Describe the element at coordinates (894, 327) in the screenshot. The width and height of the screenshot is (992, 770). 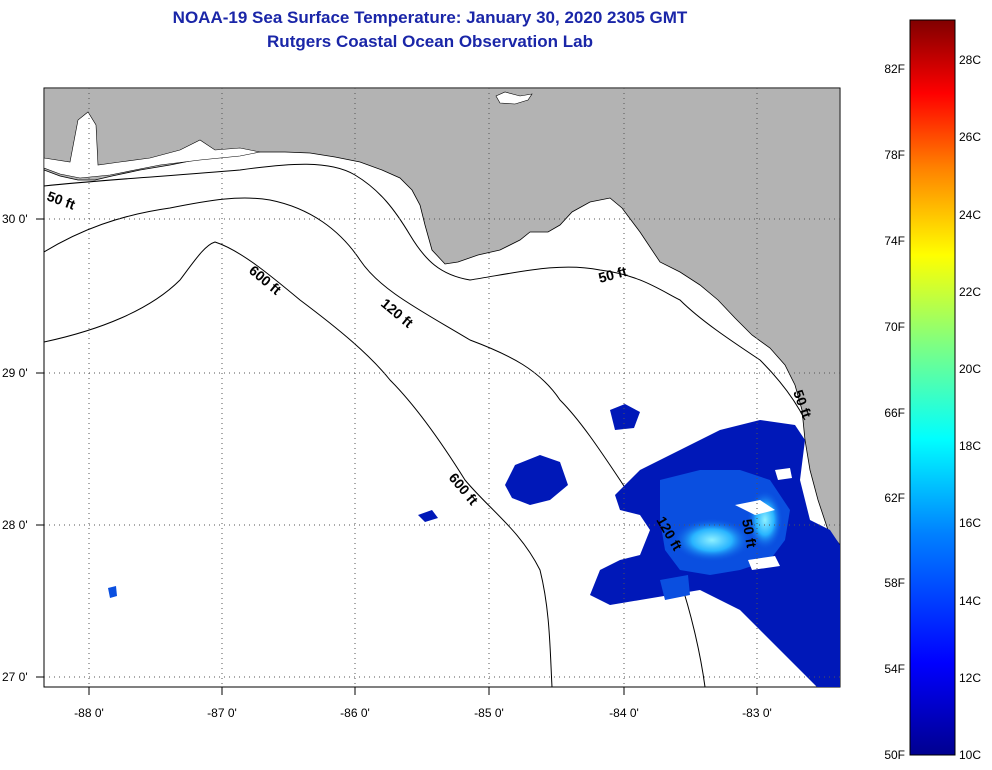
I see `cb-f-label: 70F` at that location.